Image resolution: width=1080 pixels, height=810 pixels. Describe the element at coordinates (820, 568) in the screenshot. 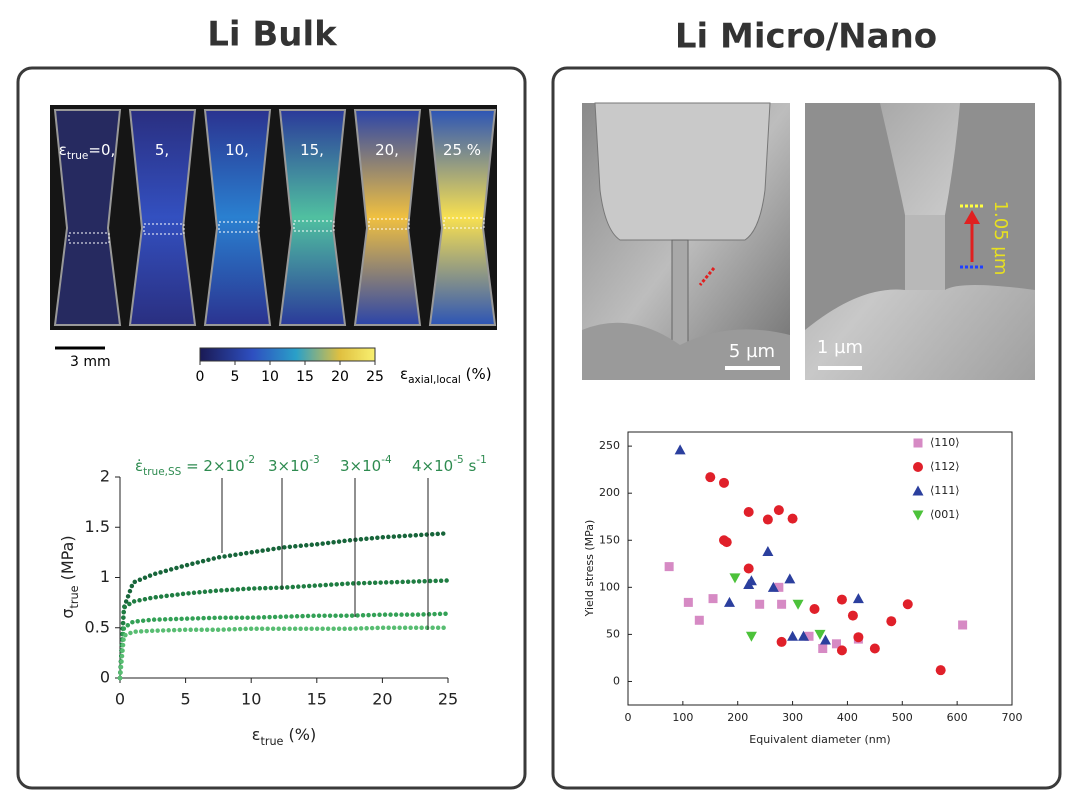

I see `plot-frame` at that location.